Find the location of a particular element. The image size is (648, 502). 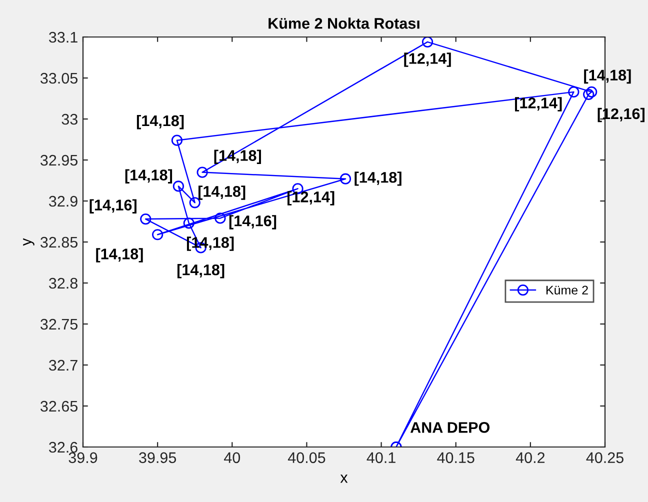

y-tick-label: 32.85 is located at coordinates (59, 242).